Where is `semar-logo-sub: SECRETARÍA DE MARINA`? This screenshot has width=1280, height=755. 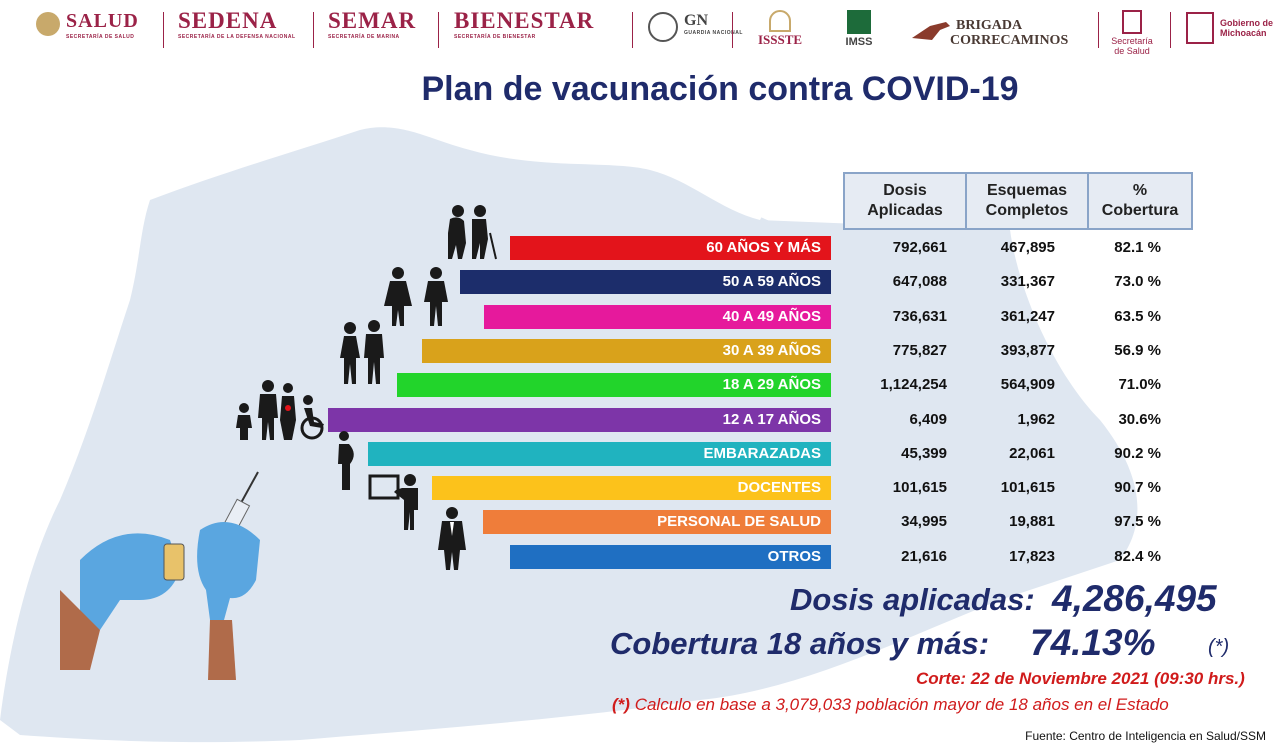 semar-logo-sub: SECRETARÍA DE MARINA is located at coordinates (364, 37).